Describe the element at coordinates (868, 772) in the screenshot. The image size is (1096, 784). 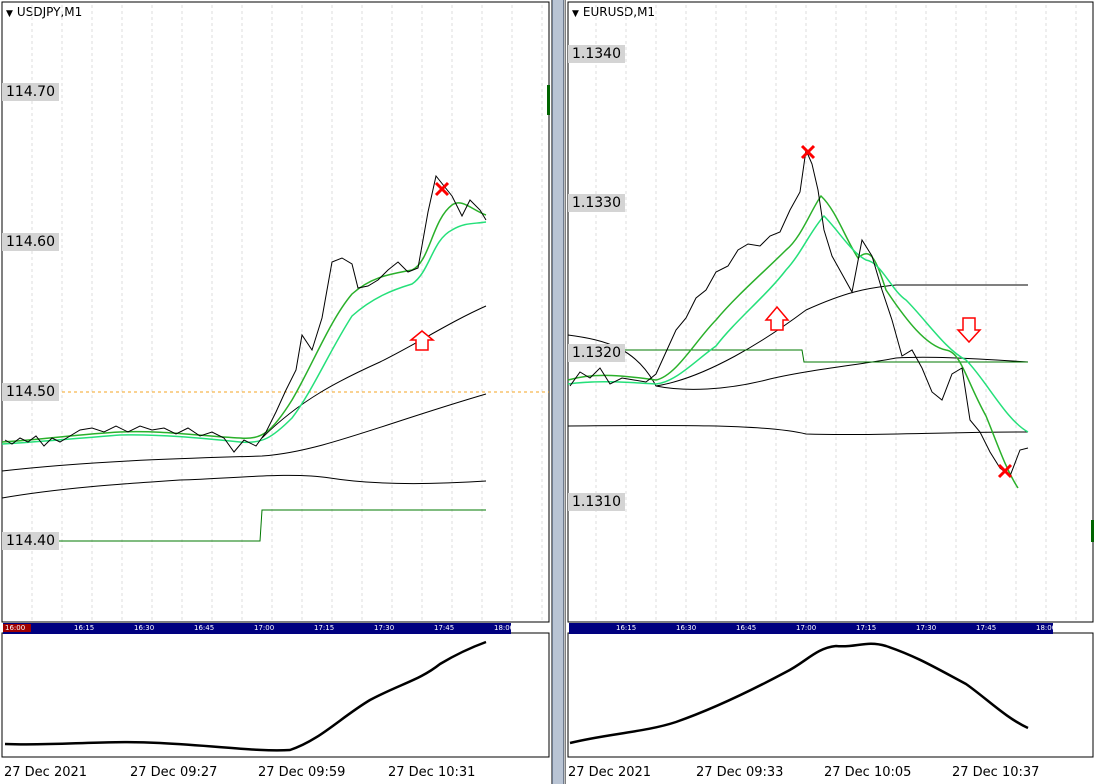
I see `date-label: 27 Dec 10:05` at that location.